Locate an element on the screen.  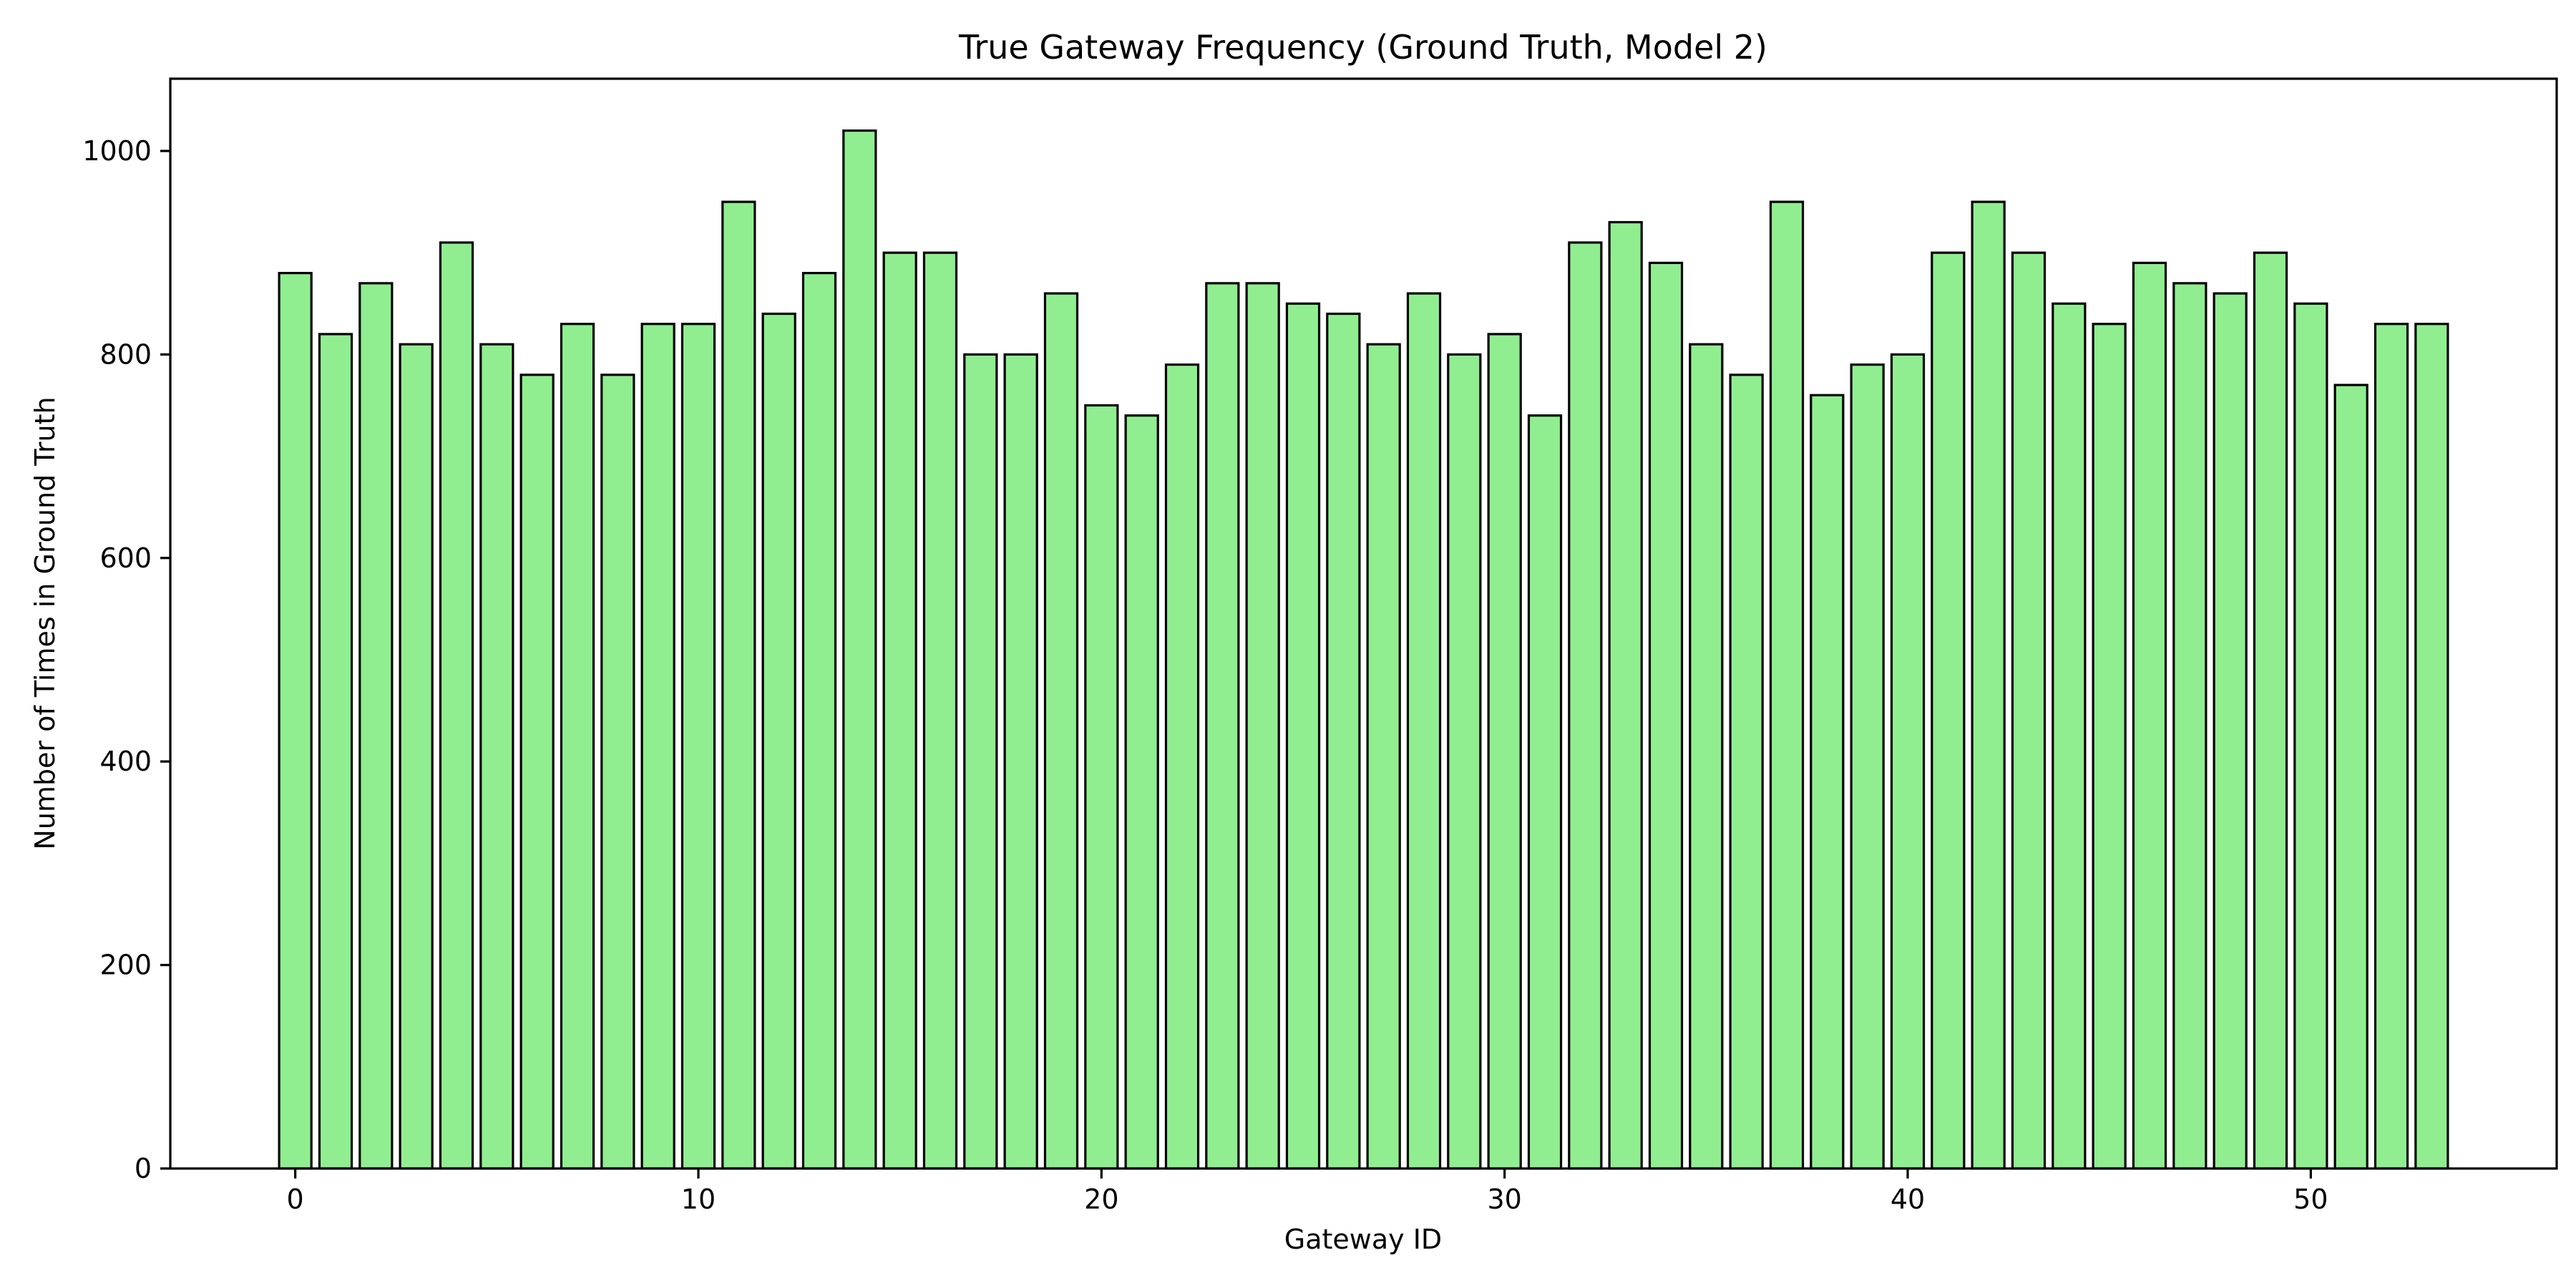
x-tick-label: 20 is located at coordinates (1101, 1199).